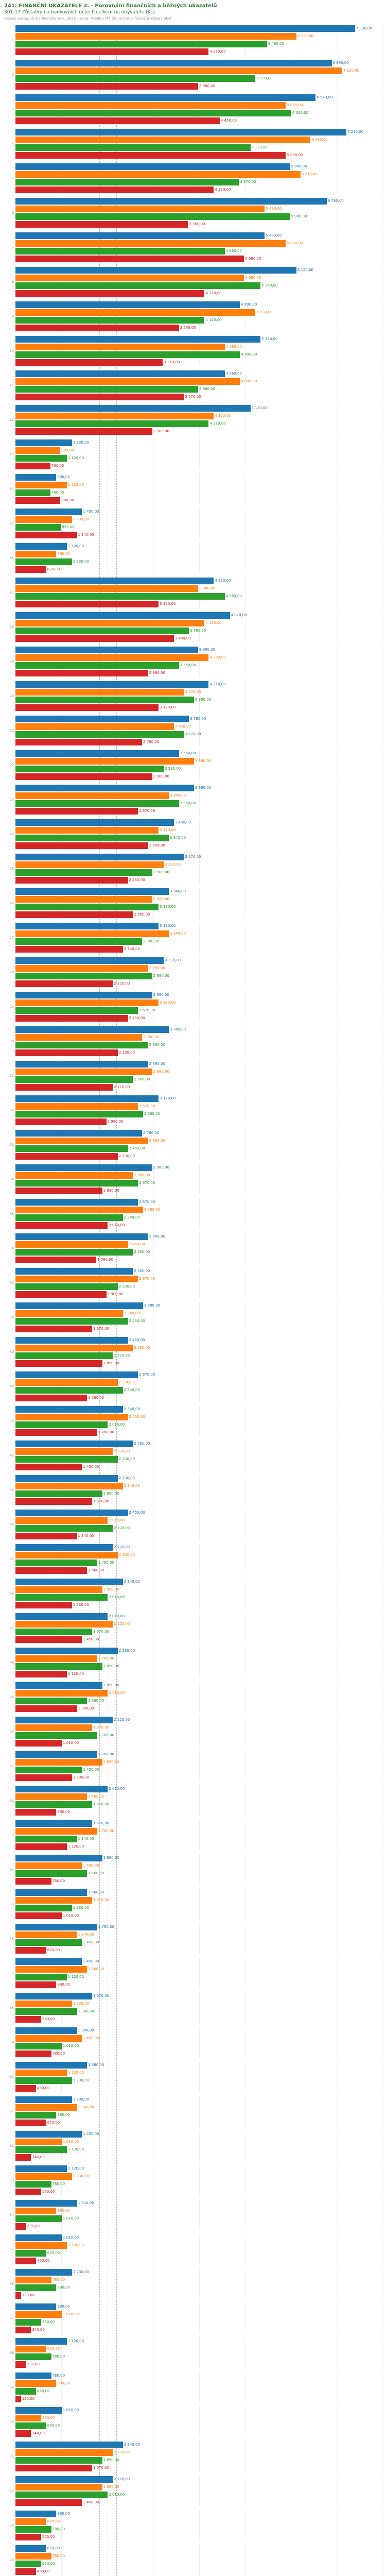 This screenshot has width=386, height=2576. What do you see at coordinates (11, 1110) in the screenshot?
I see `group-label: 32` at bounding box center [11, 1110].